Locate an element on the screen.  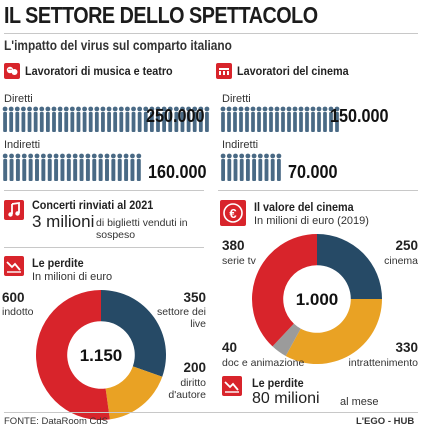
losses-donut-chart: 1.150 is located at coordinates (101, 355).